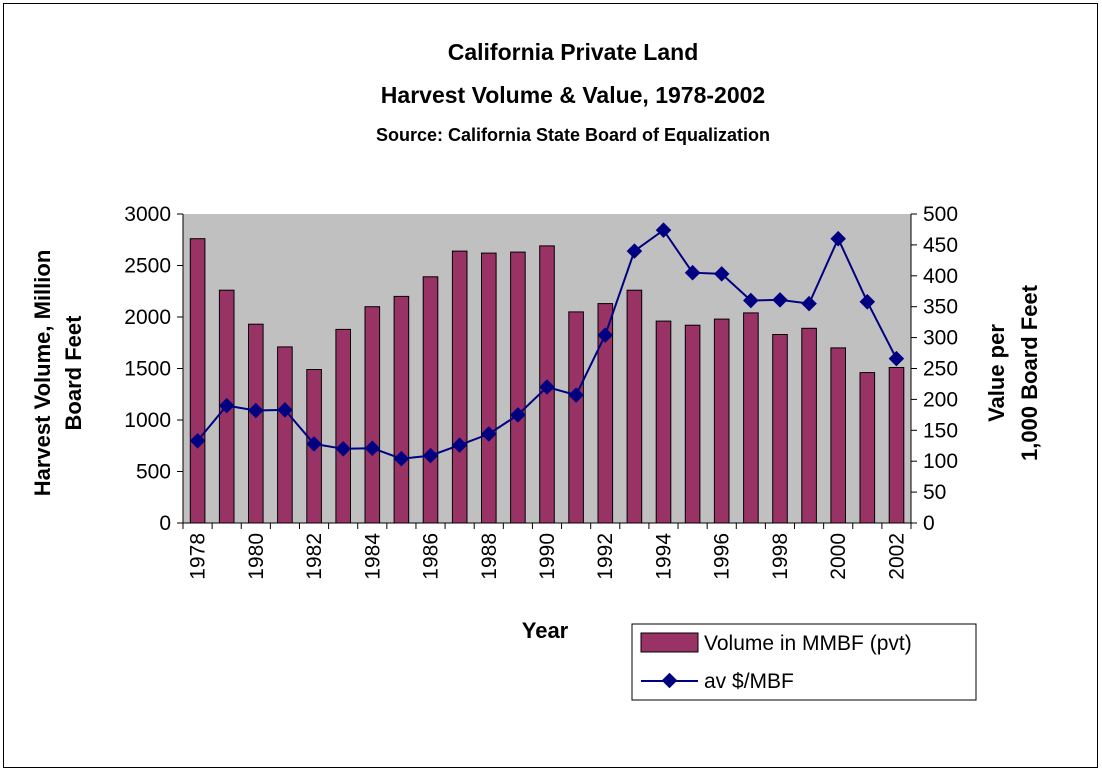 This screenshot has height=774, width=1102. I want to click on legend-swatch-volume, so click(669, 642).